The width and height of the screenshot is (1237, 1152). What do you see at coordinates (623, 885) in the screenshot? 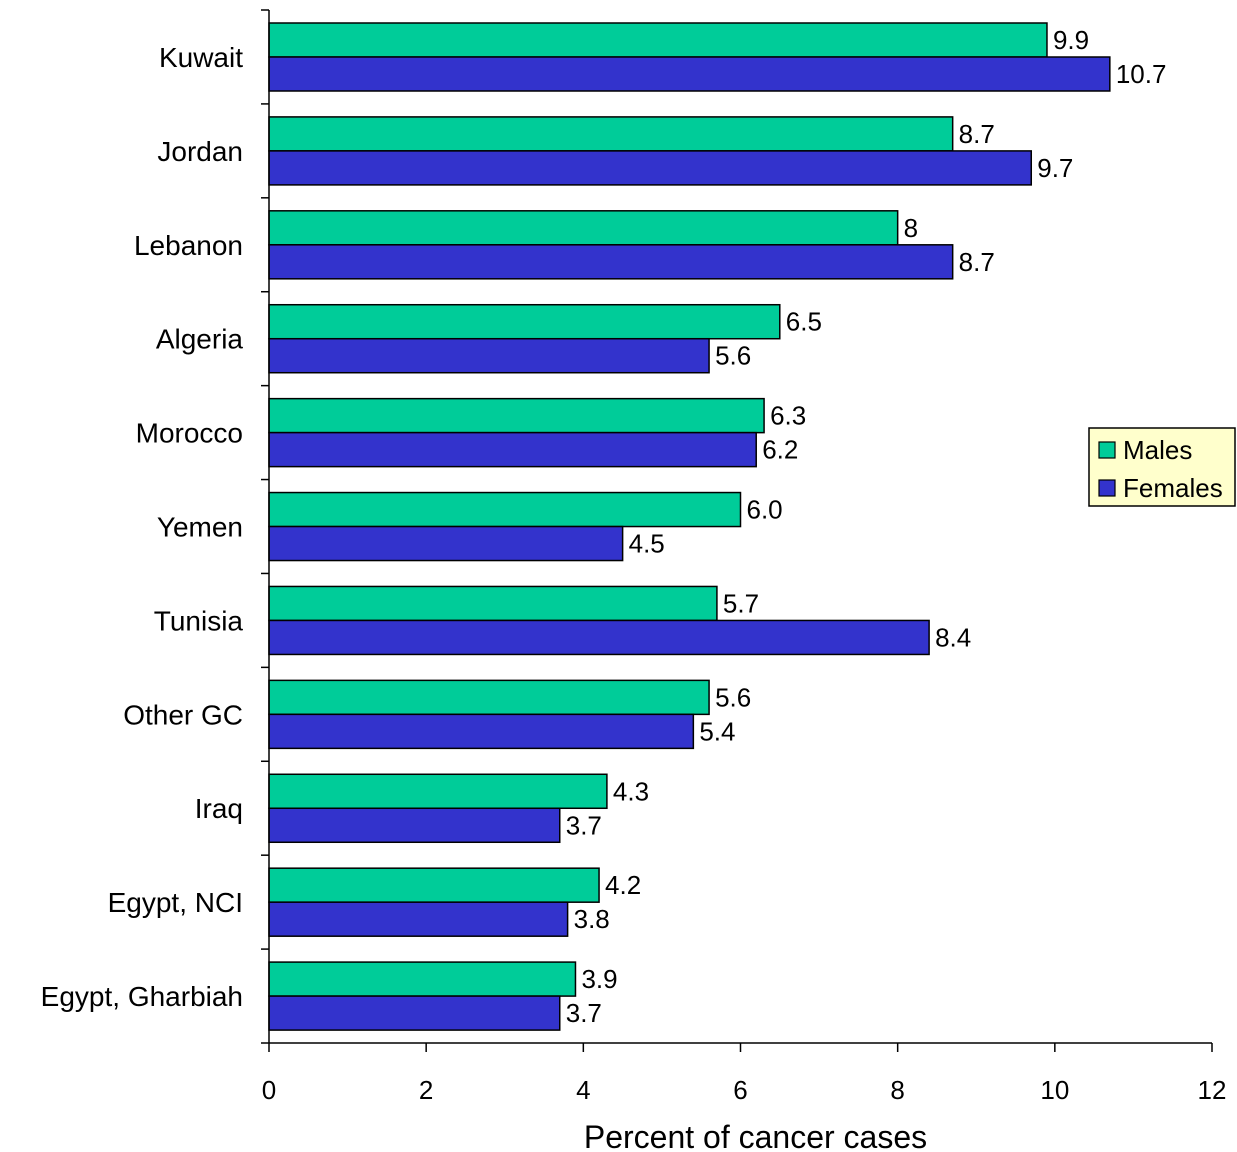
I see `data-label: 4.2` at bounding box center [623, 885].